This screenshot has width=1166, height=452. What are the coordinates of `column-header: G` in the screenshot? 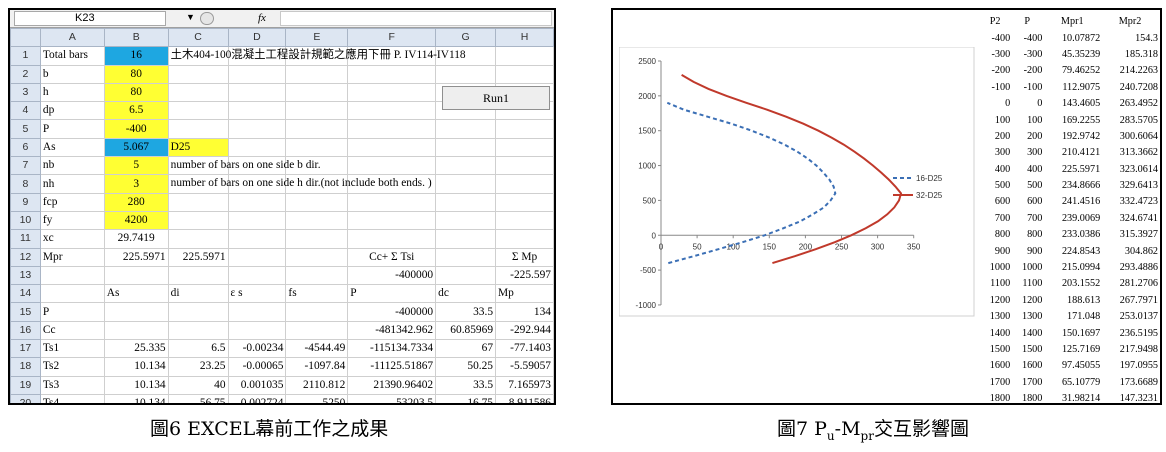 It's located at (466, 37).